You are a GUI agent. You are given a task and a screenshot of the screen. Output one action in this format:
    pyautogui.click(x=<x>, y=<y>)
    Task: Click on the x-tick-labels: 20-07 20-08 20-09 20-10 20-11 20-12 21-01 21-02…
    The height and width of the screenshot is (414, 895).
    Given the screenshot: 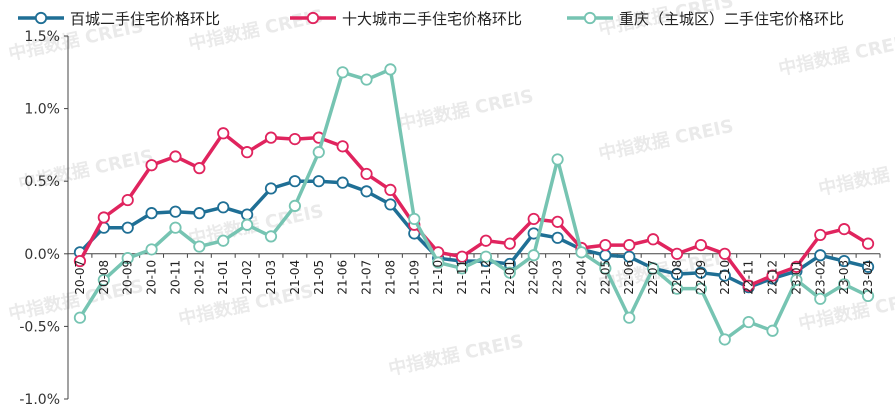 What is the action you would take?
    pyautogui.click(x=474, y=277)
    